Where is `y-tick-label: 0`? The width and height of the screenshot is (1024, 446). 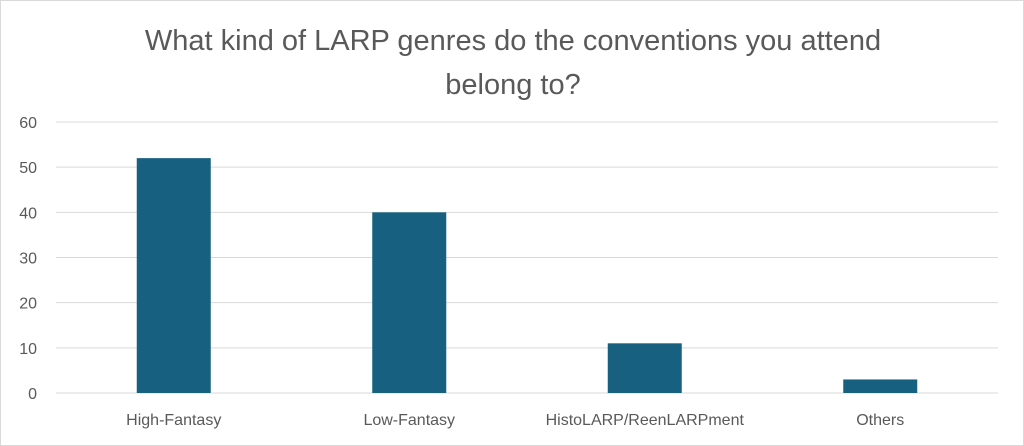
y-tick-label: 0 is located at coordinates (32, 394).